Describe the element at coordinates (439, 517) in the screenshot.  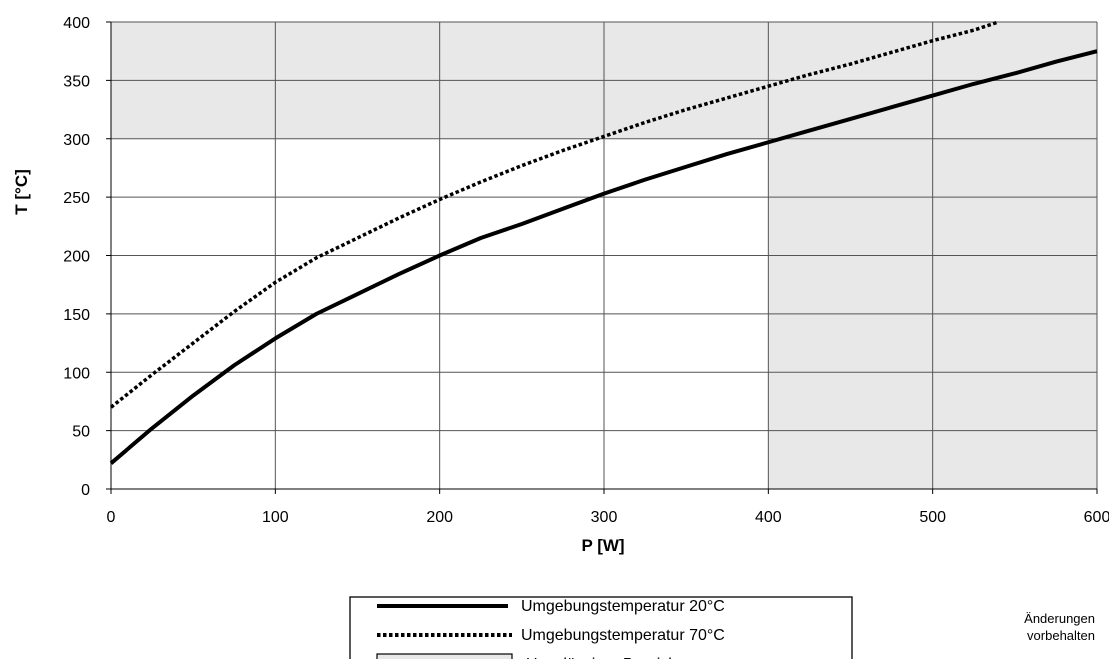
I see `x-tick-label: 200` at that location.